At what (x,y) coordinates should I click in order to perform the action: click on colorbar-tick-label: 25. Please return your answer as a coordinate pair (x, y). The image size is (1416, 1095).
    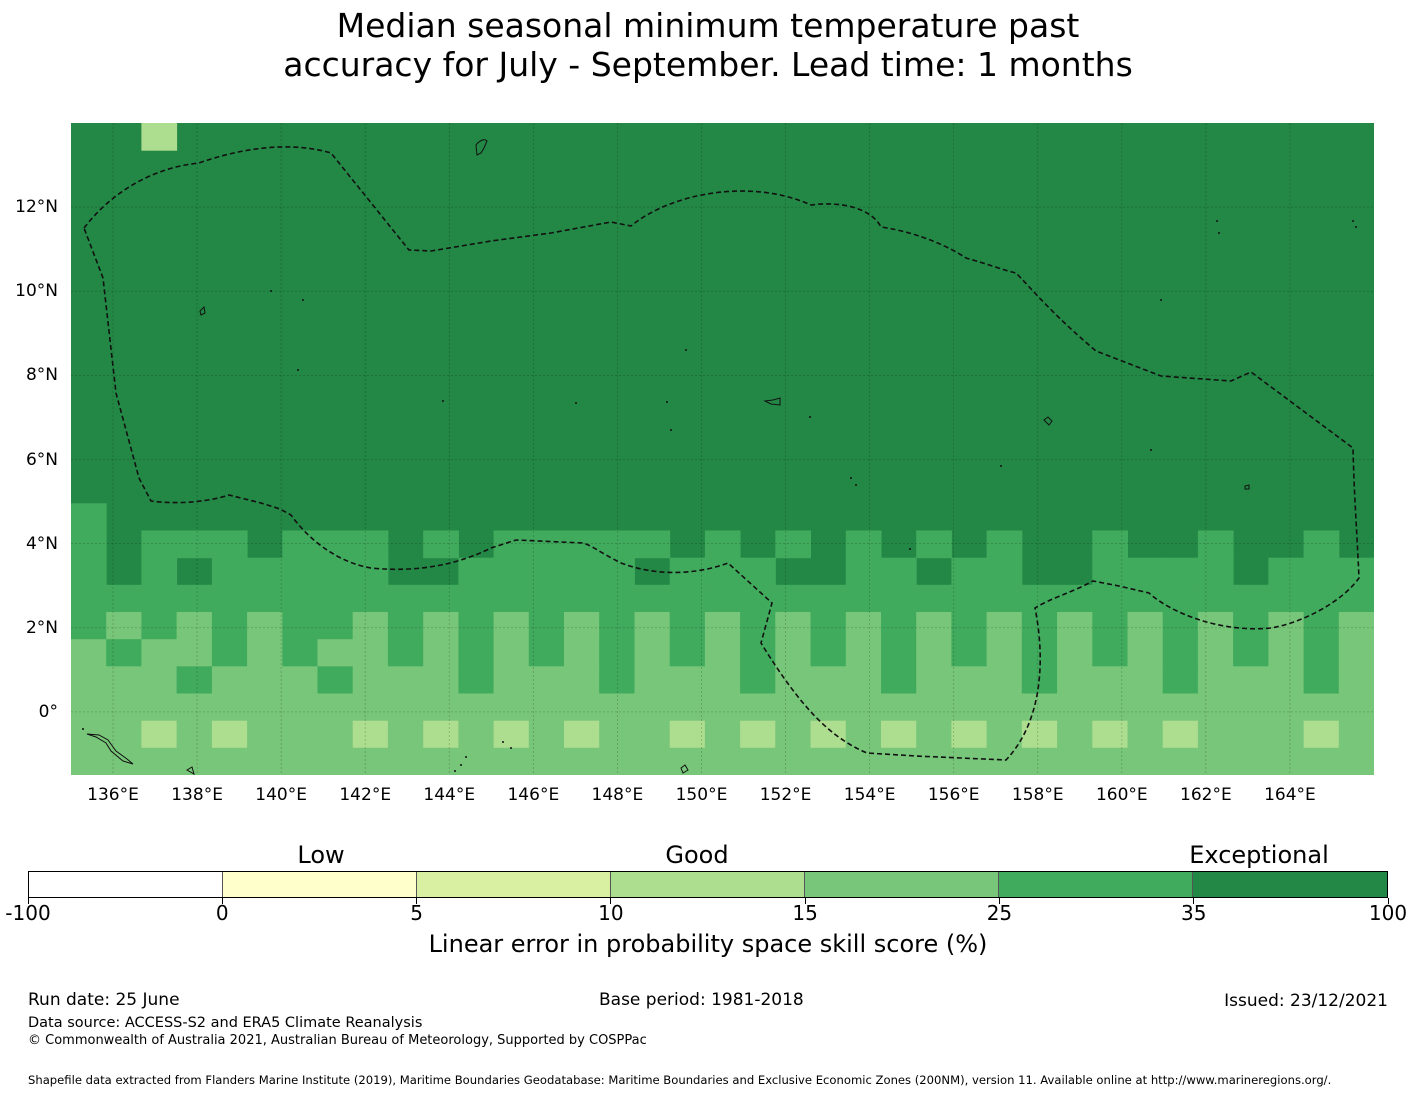
    Looking at the image, I should click on (999, 913).